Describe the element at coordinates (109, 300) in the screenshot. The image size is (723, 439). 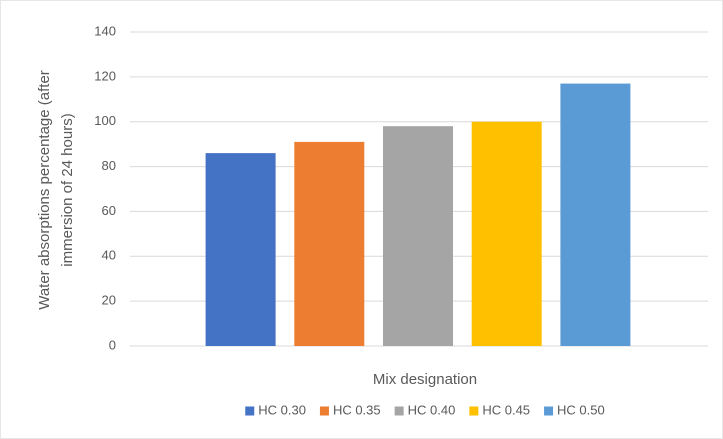
I see `y-tick-label: 20` at that location.